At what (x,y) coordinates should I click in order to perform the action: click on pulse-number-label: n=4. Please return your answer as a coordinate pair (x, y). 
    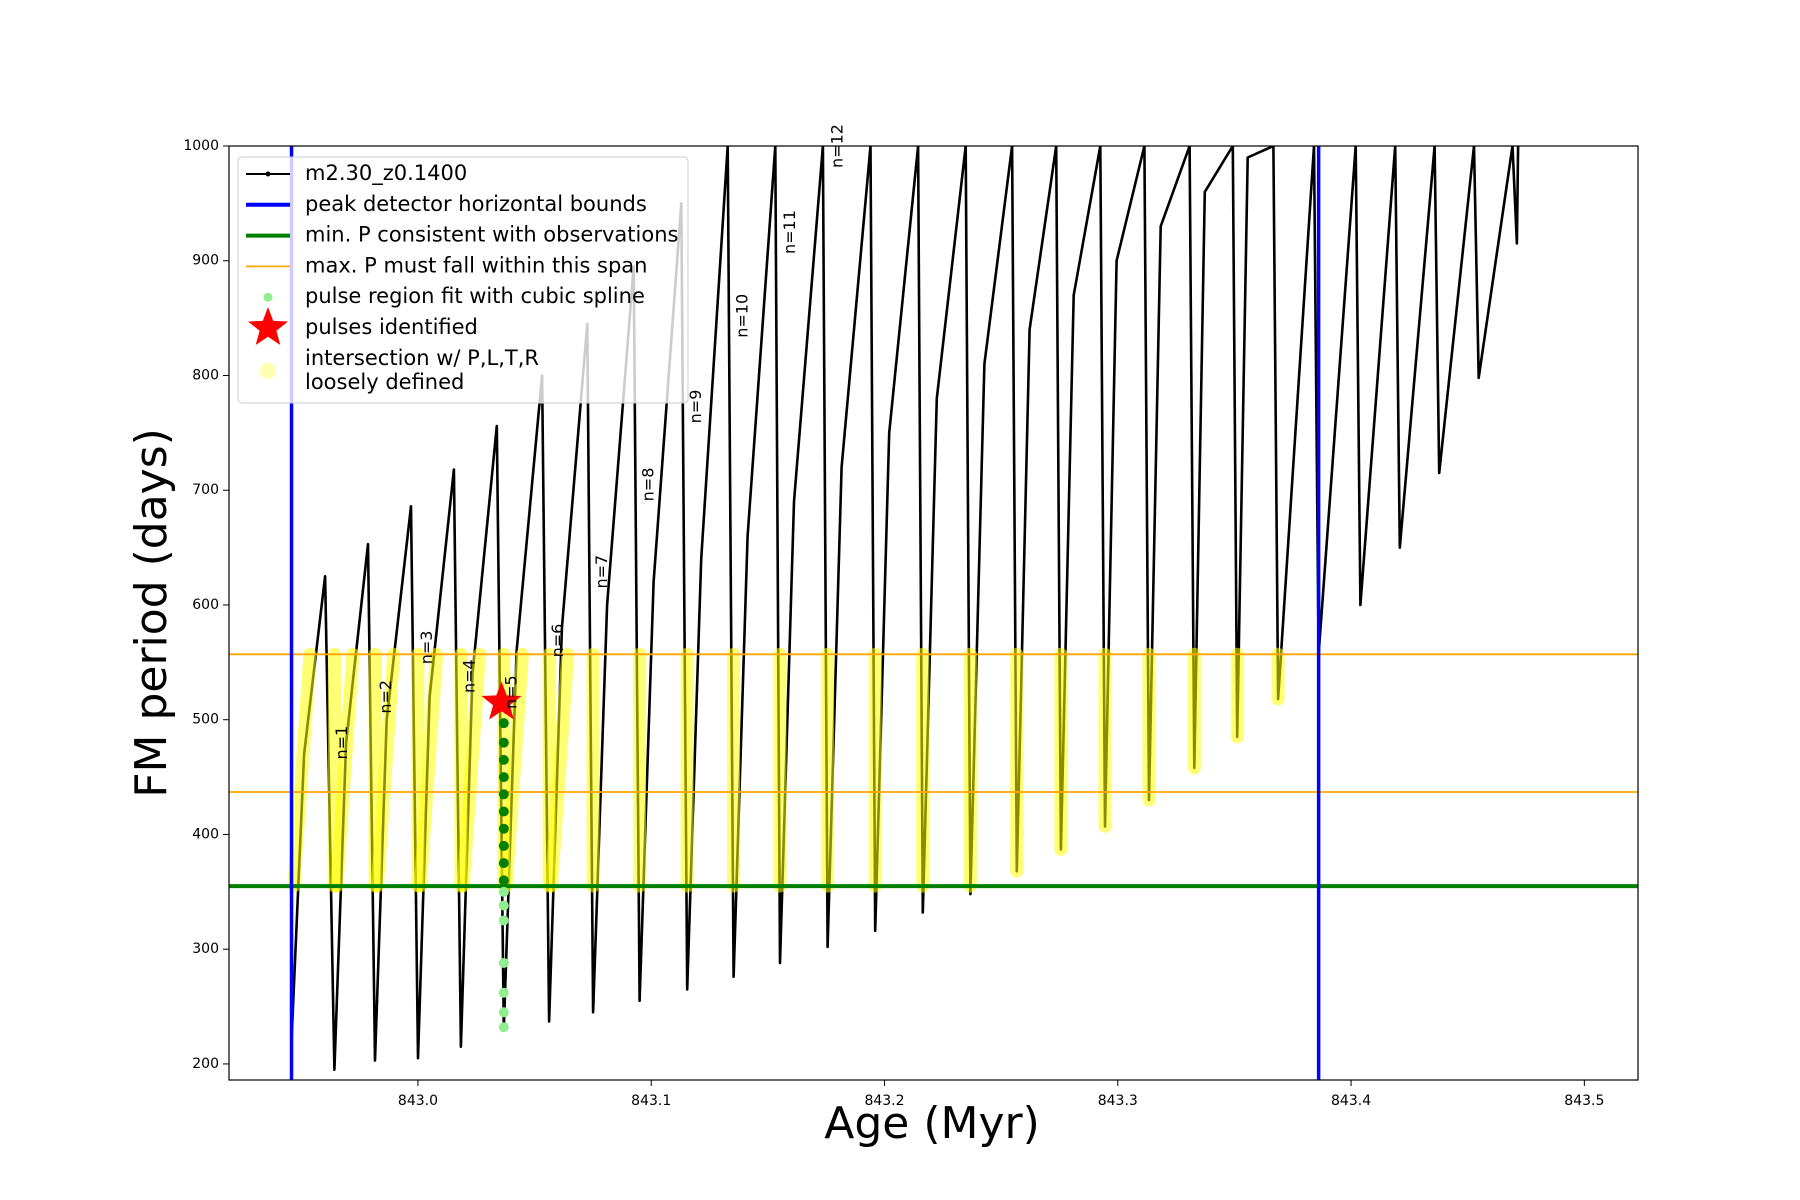
    Looking at the image, I should click on (469, 676).